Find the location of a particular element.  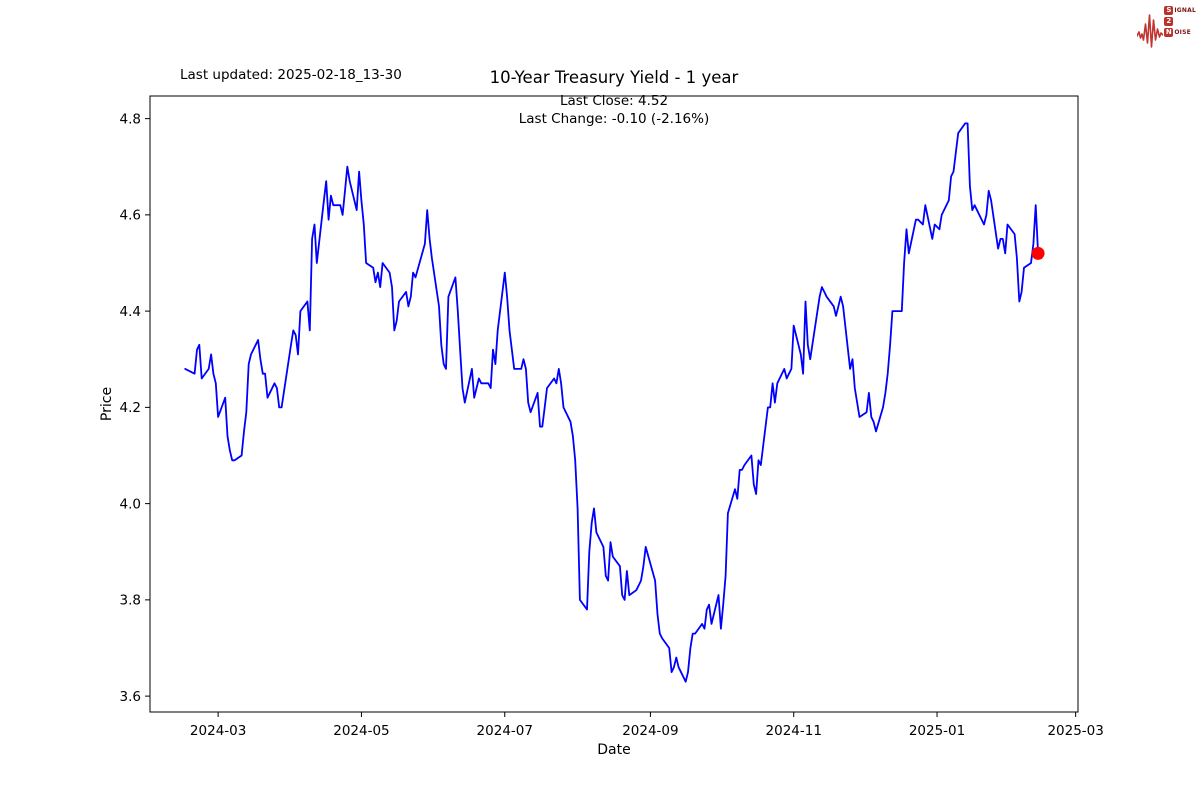

x-tick-label: 2024-03 is located at coordinates (218, 731).